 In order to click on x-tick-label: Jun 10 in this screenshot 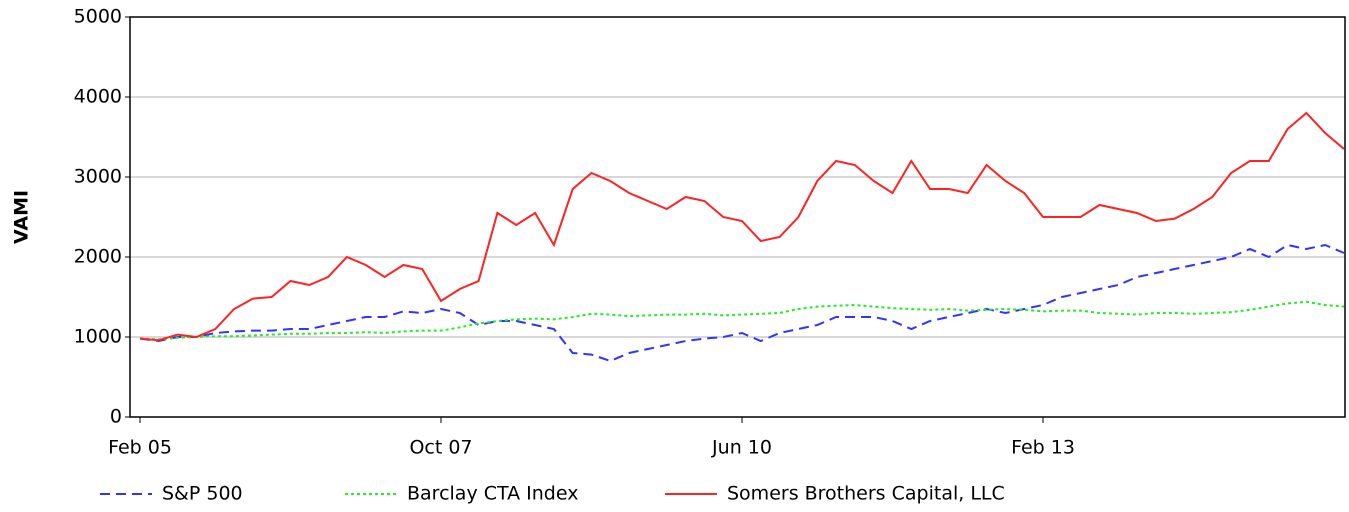, I will do `click(741, 448)`.